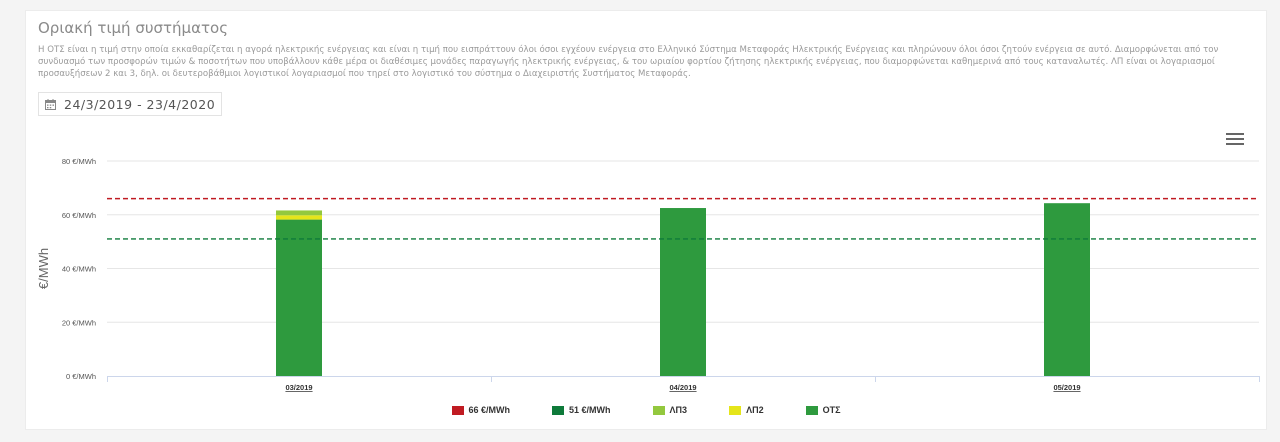  Describe the element at coordinates (140, 104) in the screenshot. I see `date-range-value: 24/3/2019 - 23/4/2020` at that location.